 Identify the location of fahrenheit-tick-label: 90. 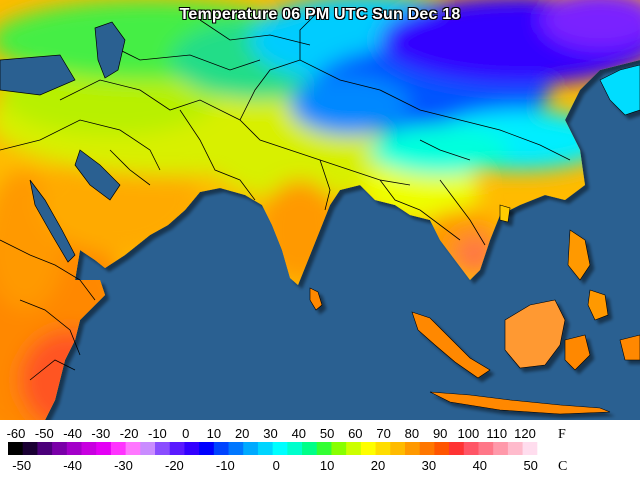
(440, 433).